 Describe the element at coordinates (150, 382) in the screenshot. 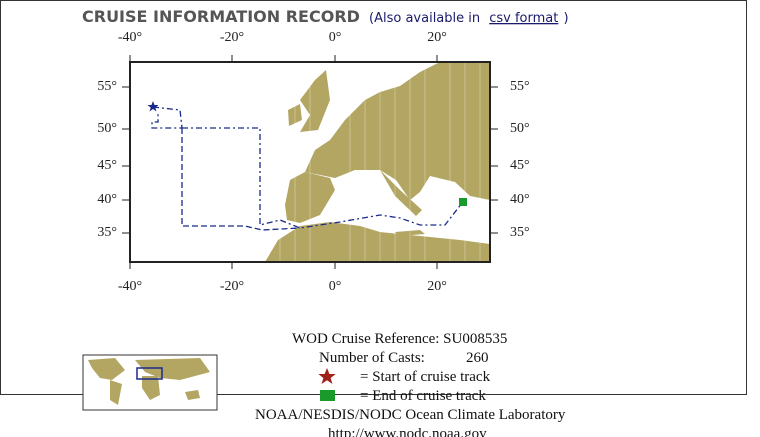

I see `inset-map` at that location.